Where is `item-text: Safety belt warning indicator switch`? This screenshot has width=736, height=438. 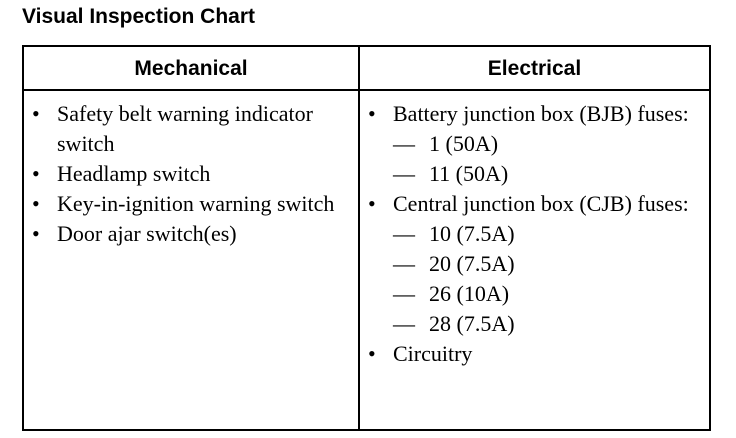 item-text: Safety belt warning indicator switch is located at coordinates (185, 128).